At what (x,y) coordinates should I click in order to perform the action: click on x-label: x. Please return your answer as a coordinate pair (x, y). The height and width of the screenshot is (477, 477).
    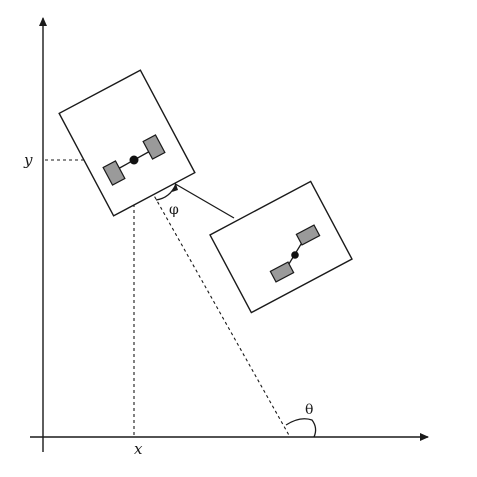
    Looking at the image, I should click on (138, 449).